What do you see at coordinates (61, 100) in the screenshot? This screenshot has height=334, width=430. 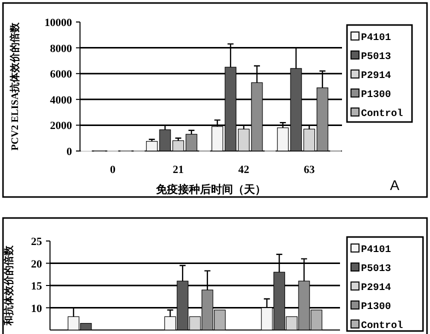 I see `y-tick-label: 4000` at bounding box center [61, 100].